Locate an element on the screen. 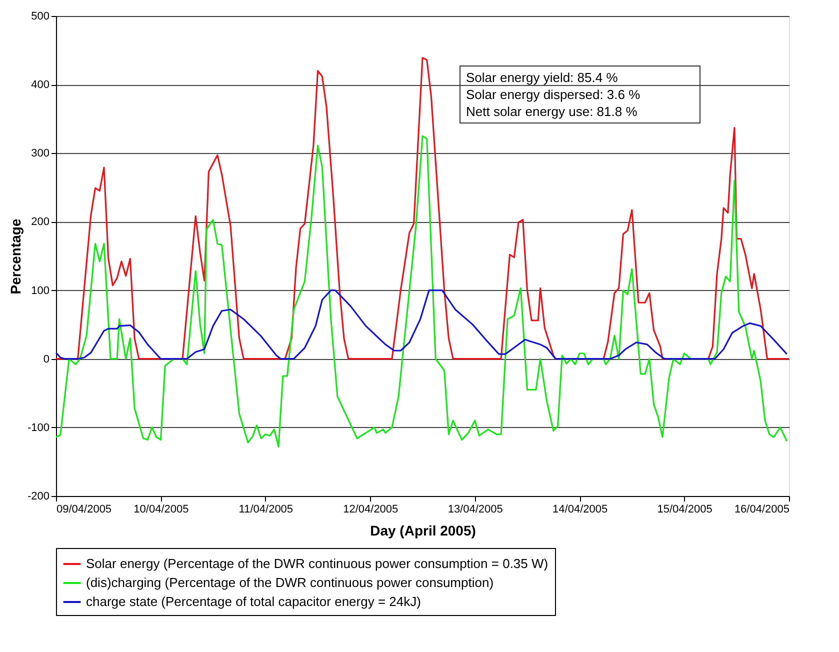 This screenshot has height=652, width=839. legend-label: charge state (Percentage of total capacitor energy = 24kJ) is located at coordinates (253, 601).